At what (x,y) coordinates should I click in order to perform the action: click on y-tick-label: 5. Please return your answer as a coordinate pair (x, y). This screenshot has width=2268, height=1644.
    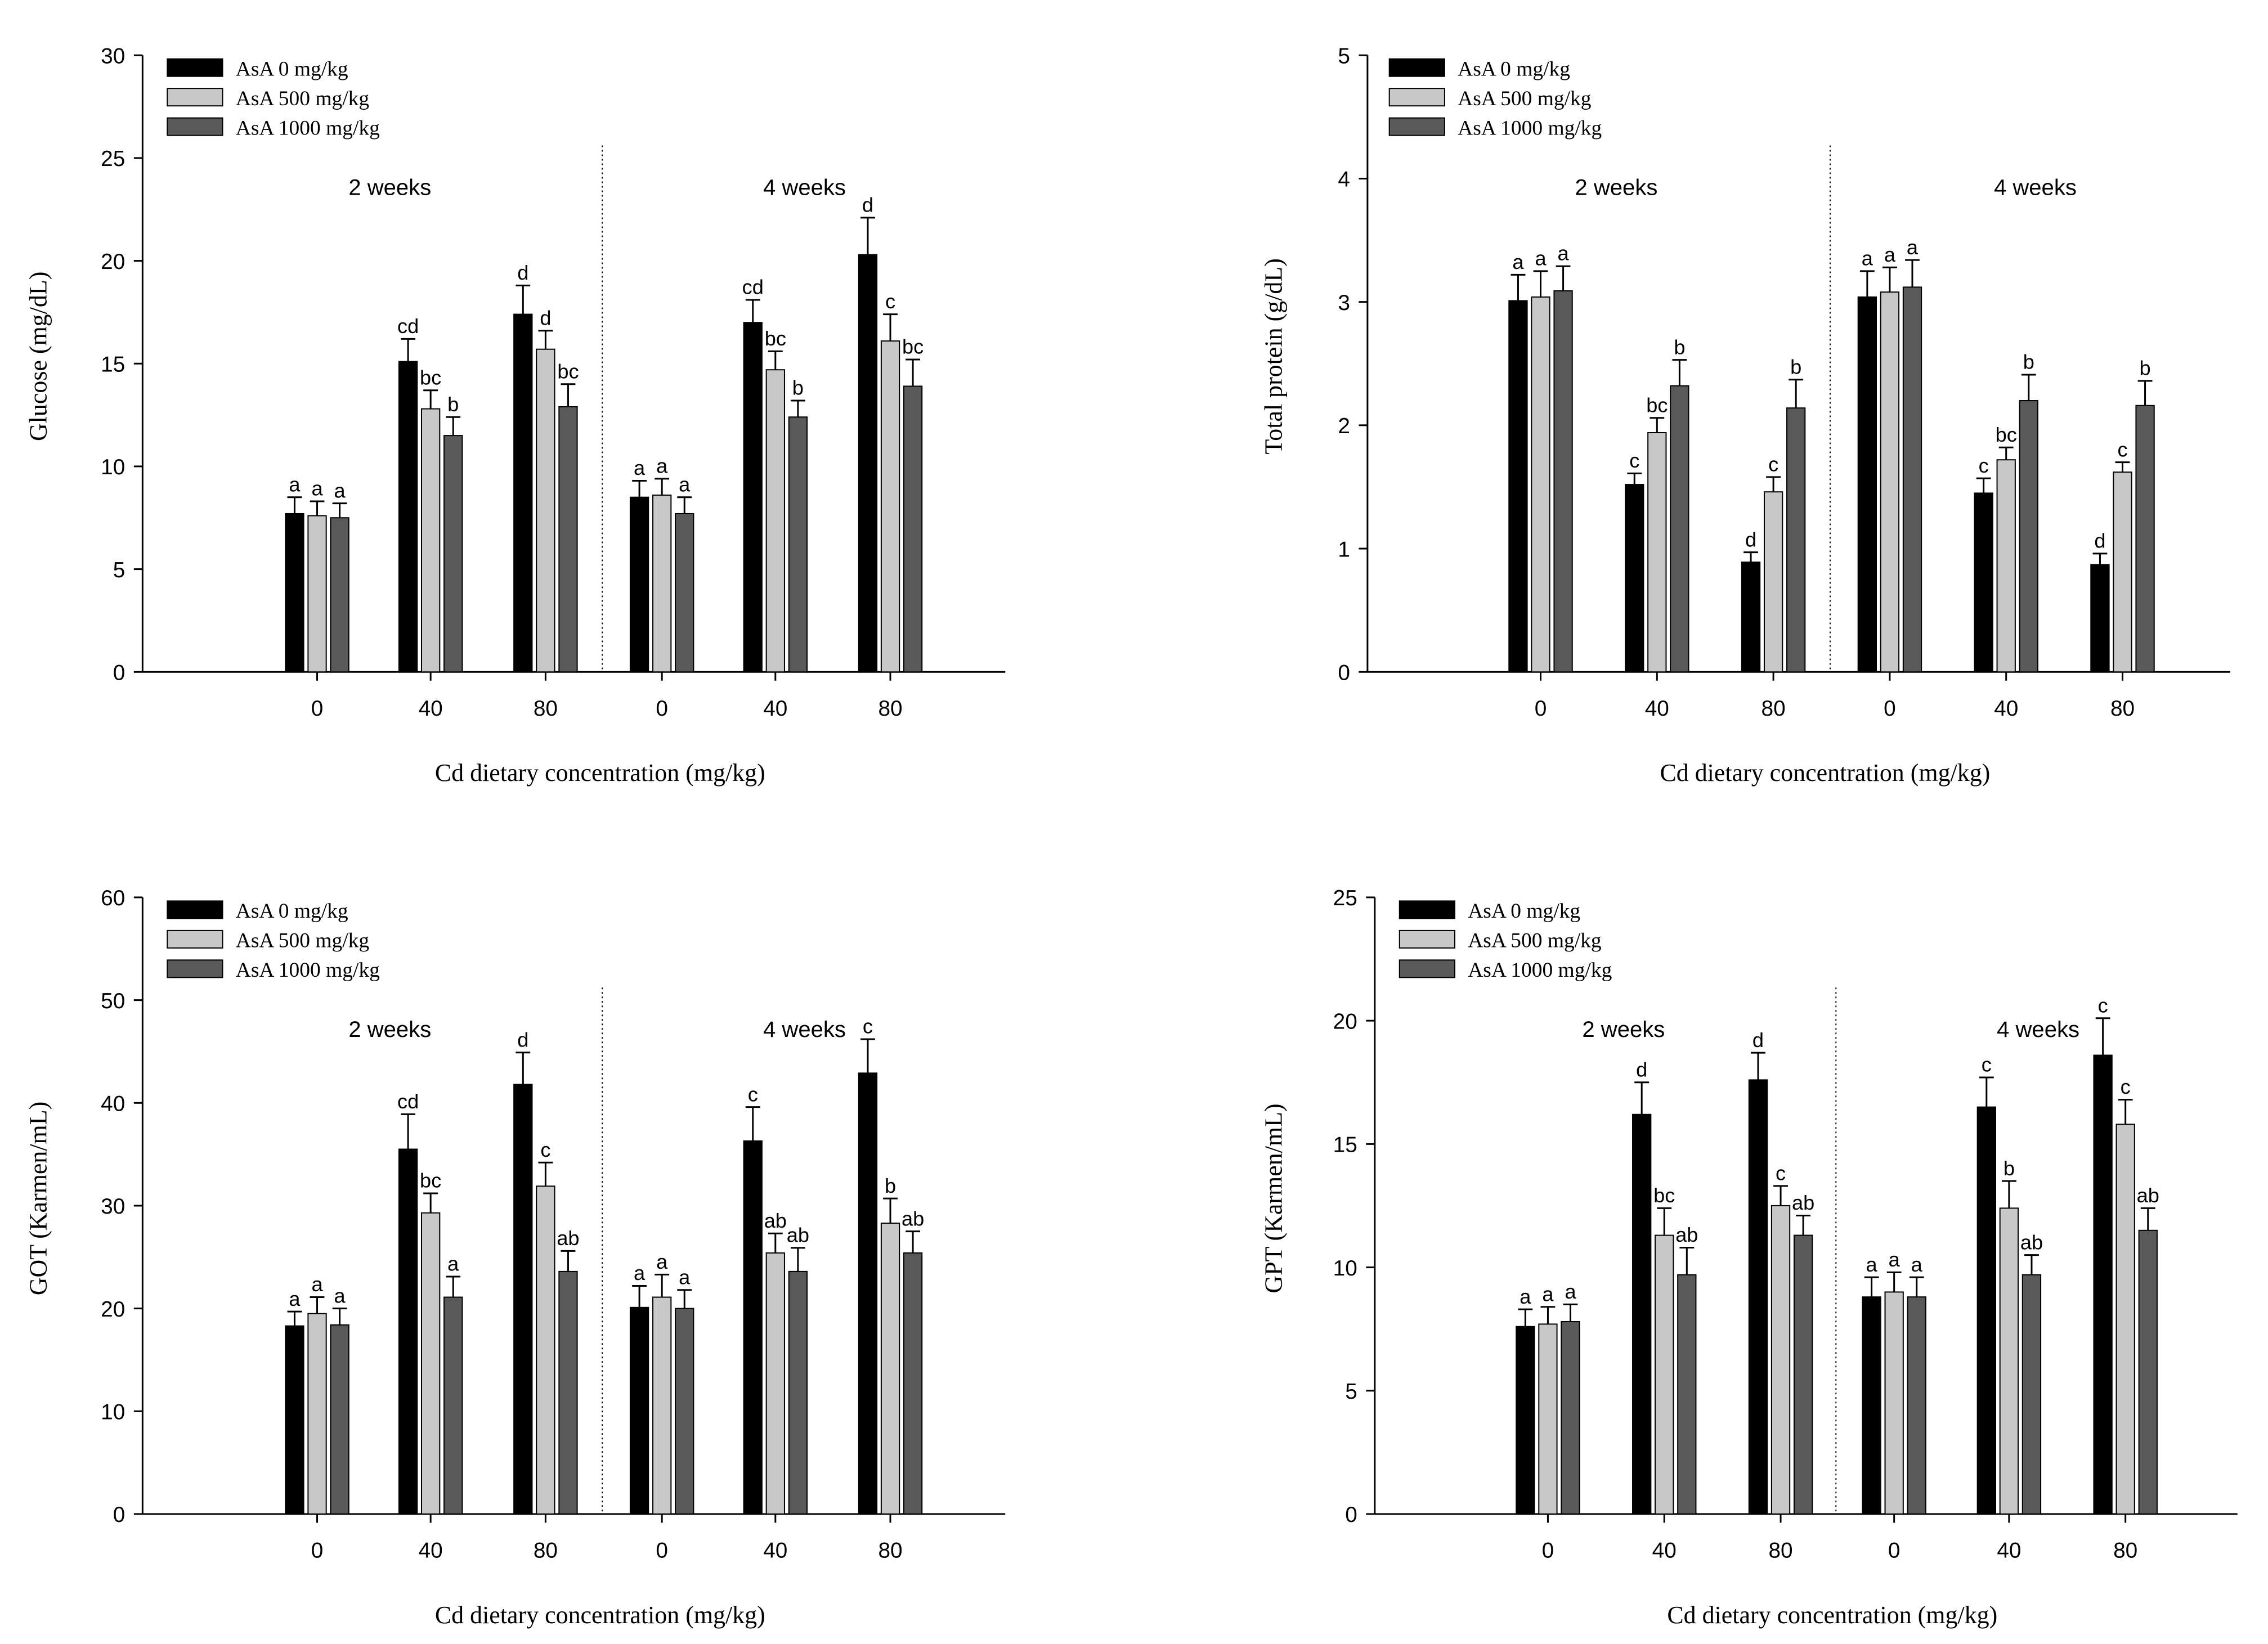
    Looking at the image, I should click on (1351, 1392).